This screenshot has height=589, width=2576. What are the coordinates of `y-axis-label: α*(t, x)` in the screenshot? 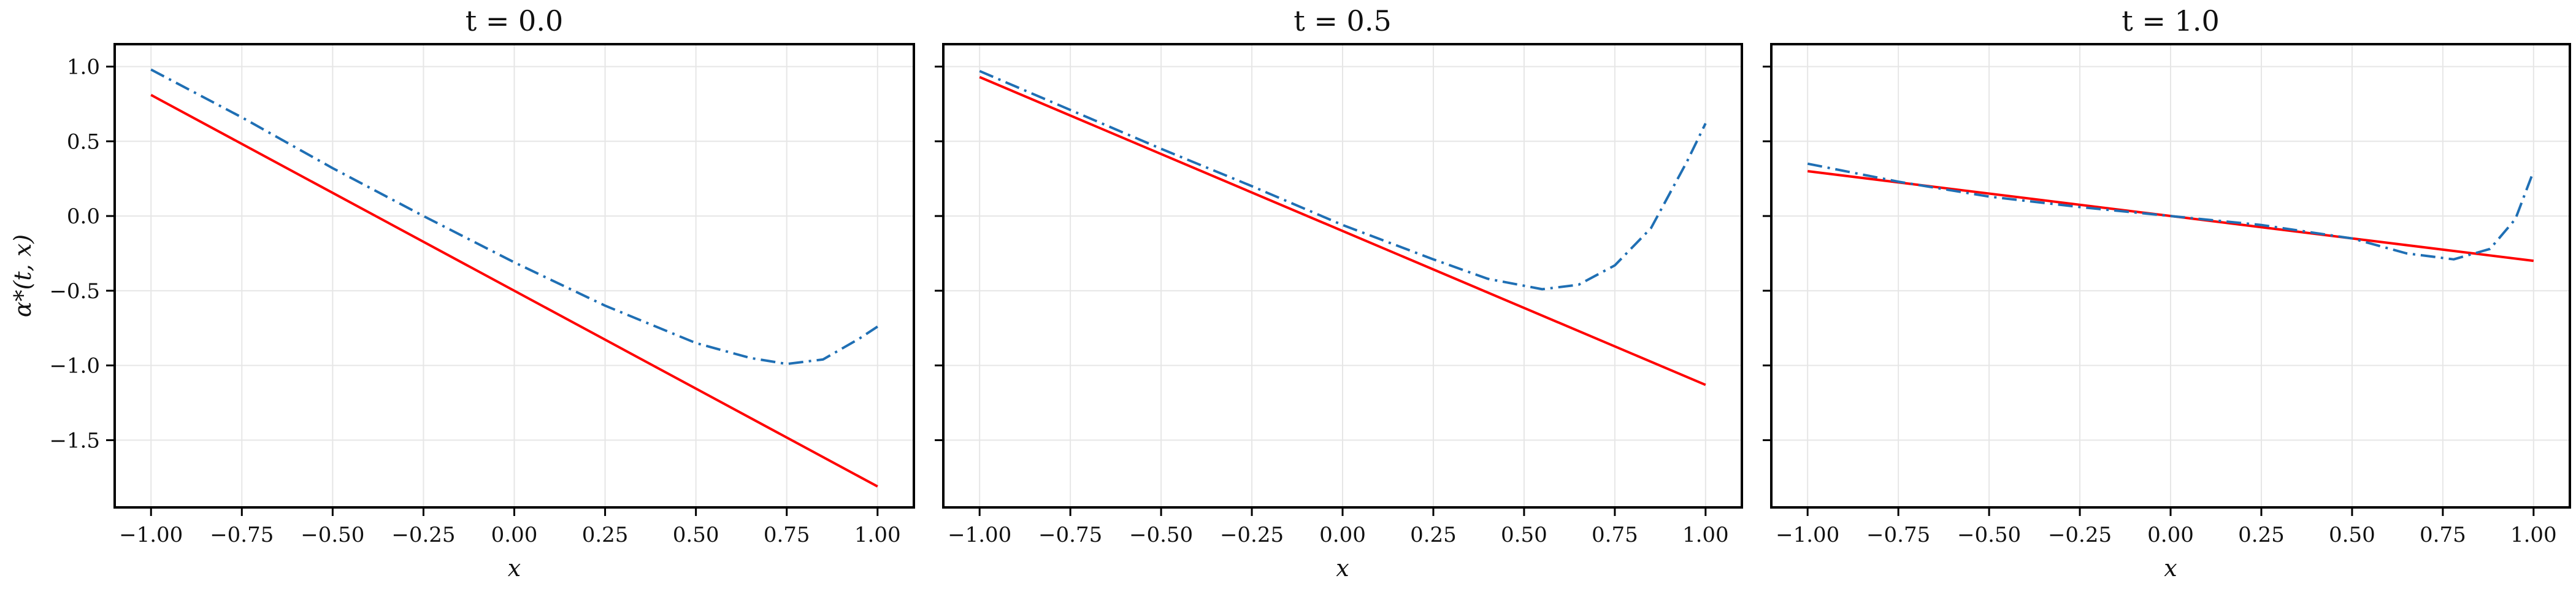 It's located at (22, 275).